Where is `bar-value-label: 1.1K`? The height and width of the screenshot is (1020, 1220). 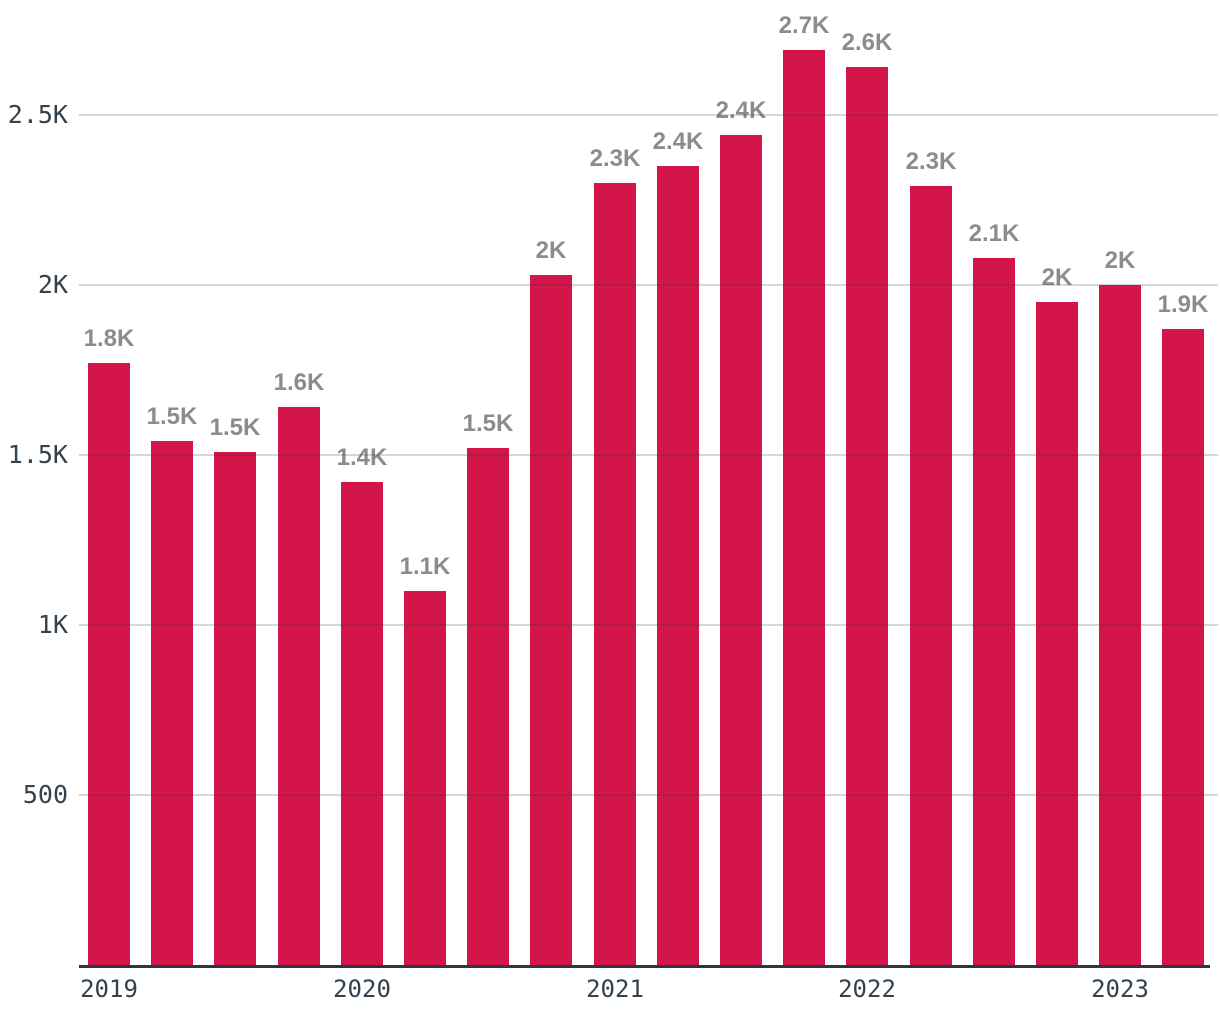 bar-value-label: 1.1K is located at coordinates (425, 566).